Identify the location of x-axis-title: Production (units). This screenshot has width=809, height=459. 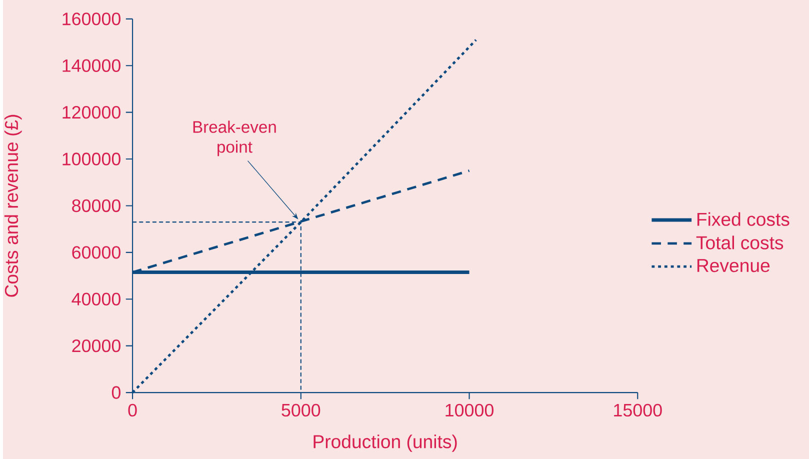
(385, 443).